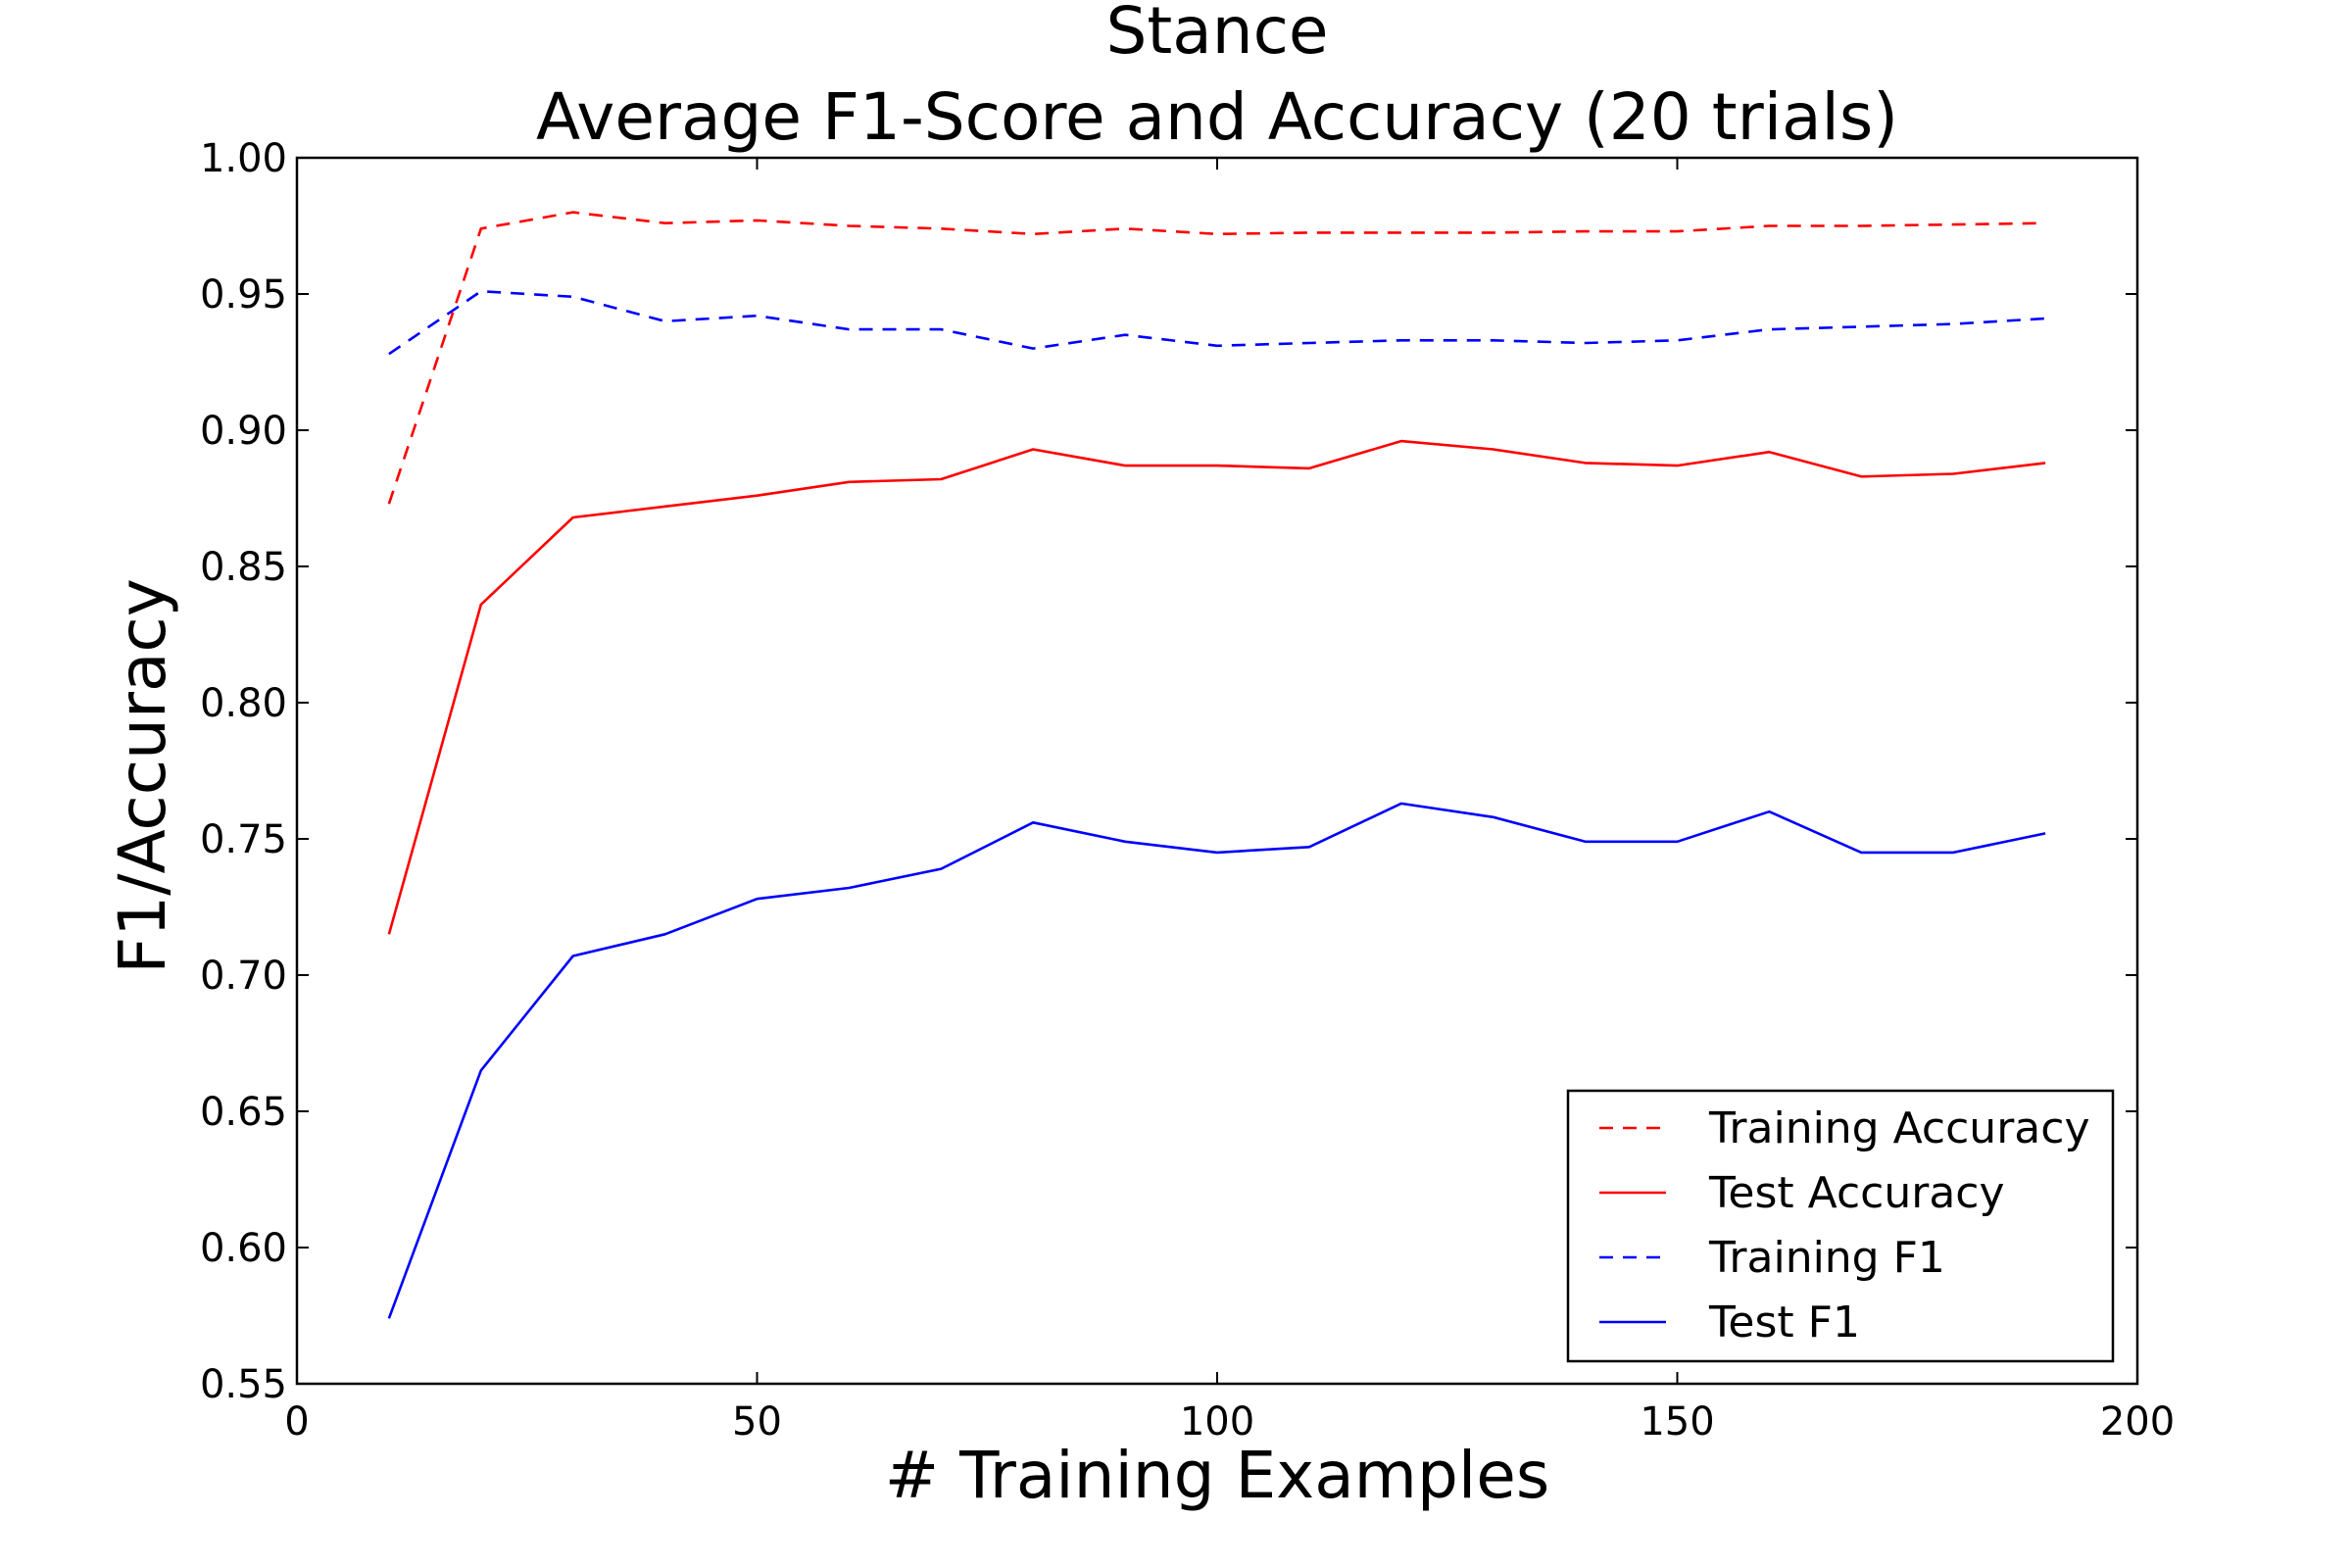 This screenshot has height=1568, width=2352. Describe the element at coordinates (243, 1112) in the screenshot. I see `y-tick-label-2: 0.65` at that location.